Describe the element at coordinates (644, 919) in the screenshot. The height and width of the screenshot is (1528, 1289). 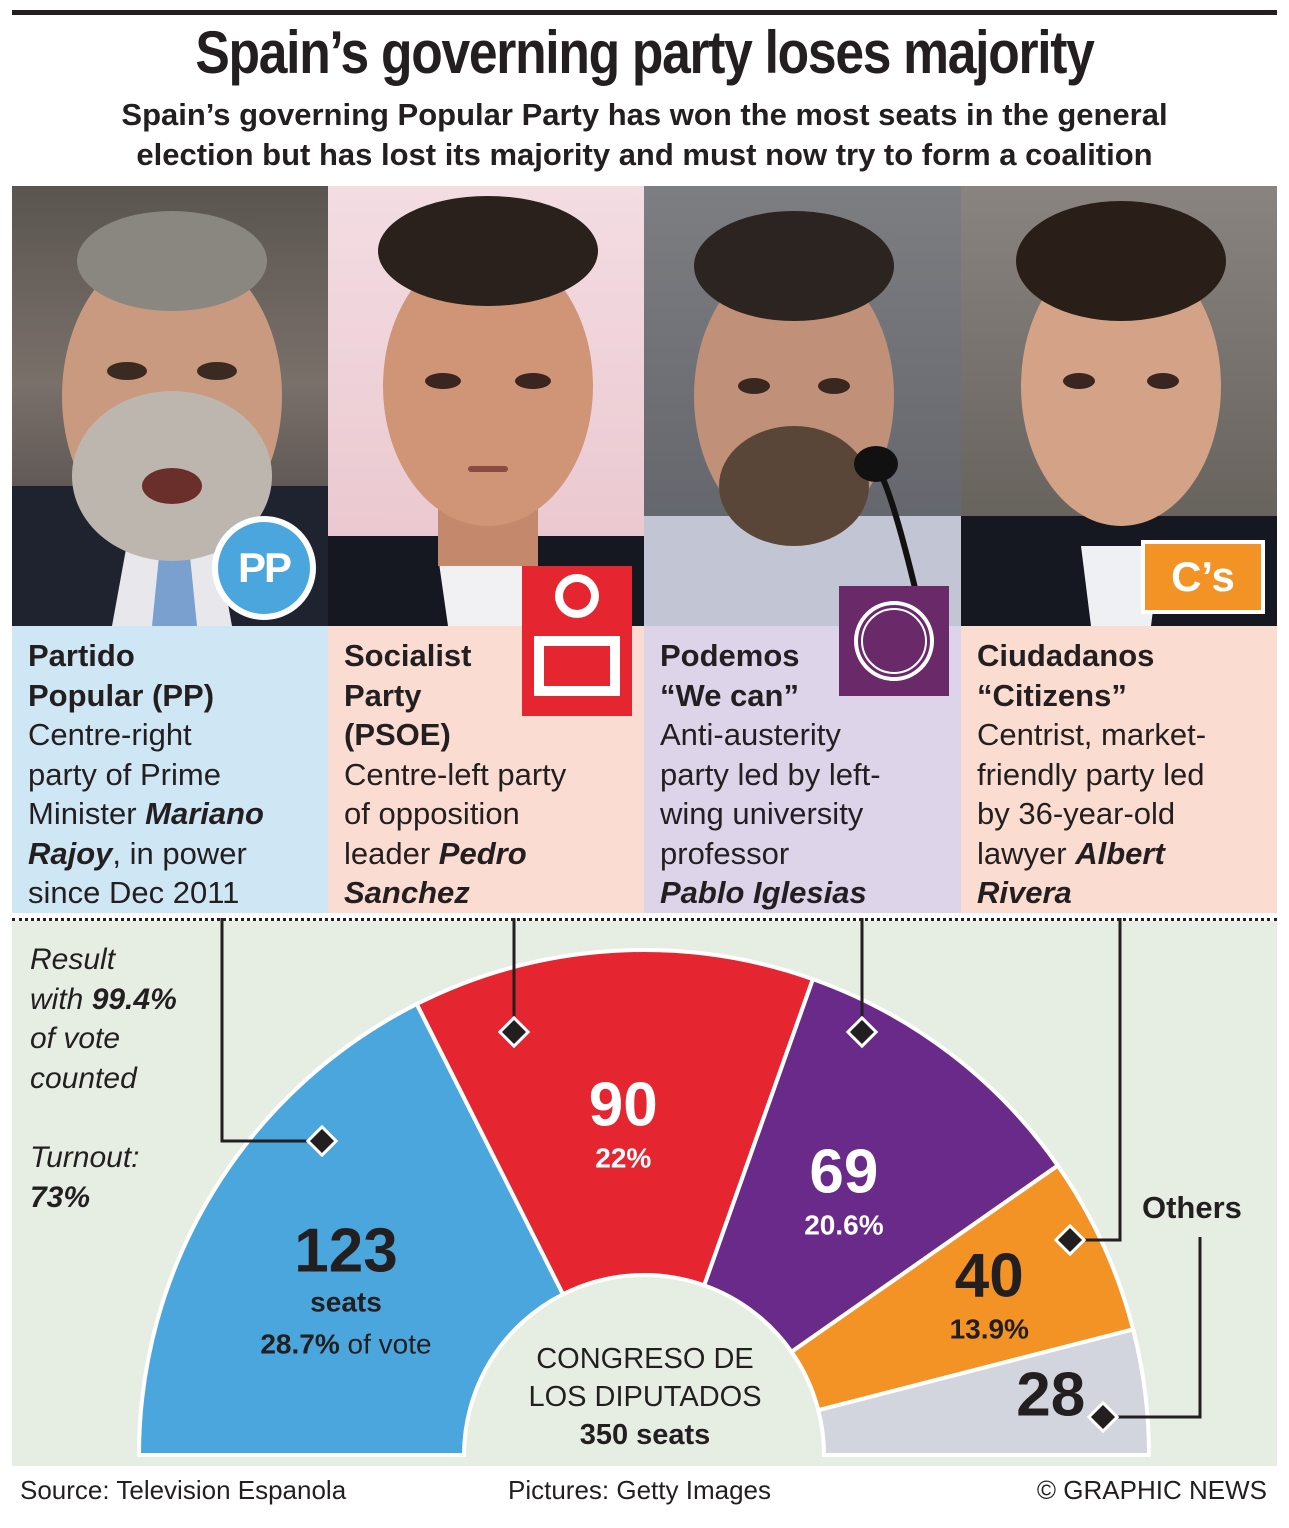
I see `divider-dotted` at that location.